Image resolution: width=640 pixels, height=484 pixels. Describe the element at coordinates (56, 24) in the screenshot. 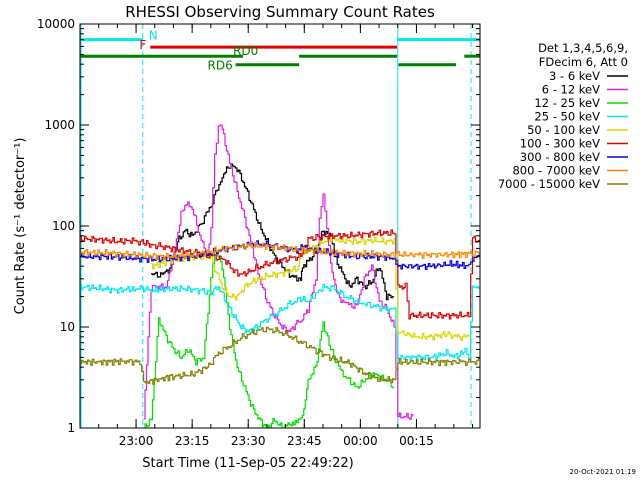

I see `y-tick-label: 10000` at that location.